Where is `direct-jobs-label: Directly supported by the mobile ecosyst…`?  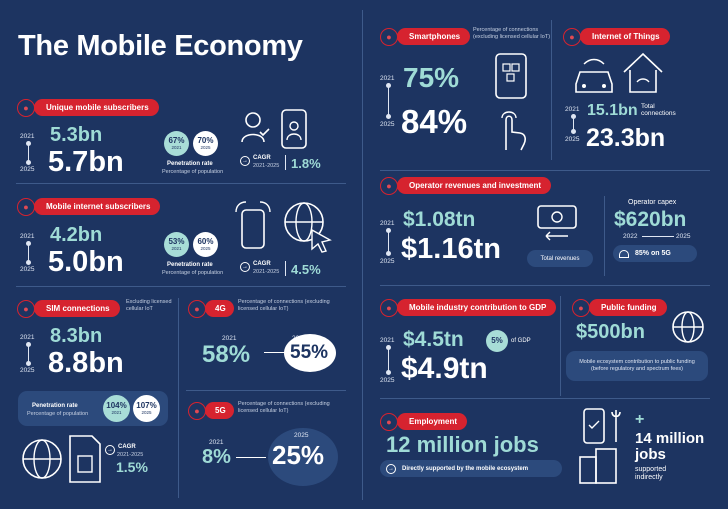
direct-jobs-label: Directly supported by the mobile ecosyst… is located at coordinates (465, 468).